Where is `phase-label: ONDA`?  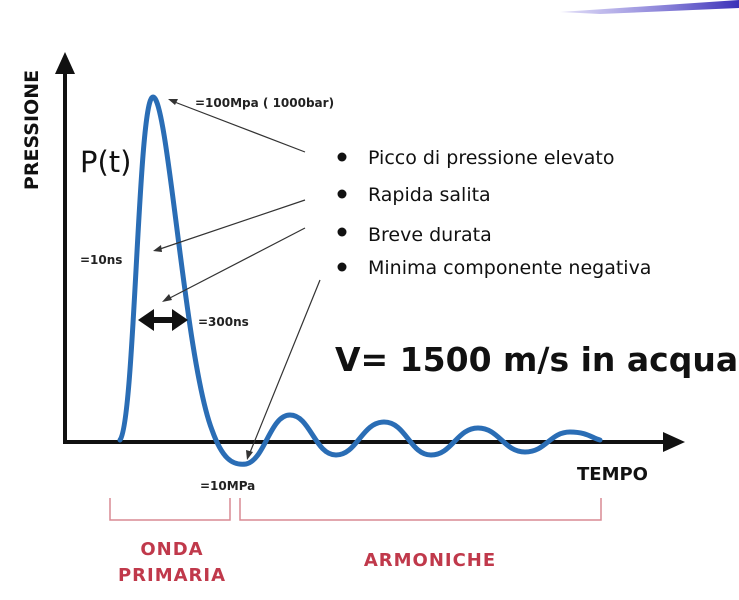 phase-label: ONDA is located at coordinates (171, 549).